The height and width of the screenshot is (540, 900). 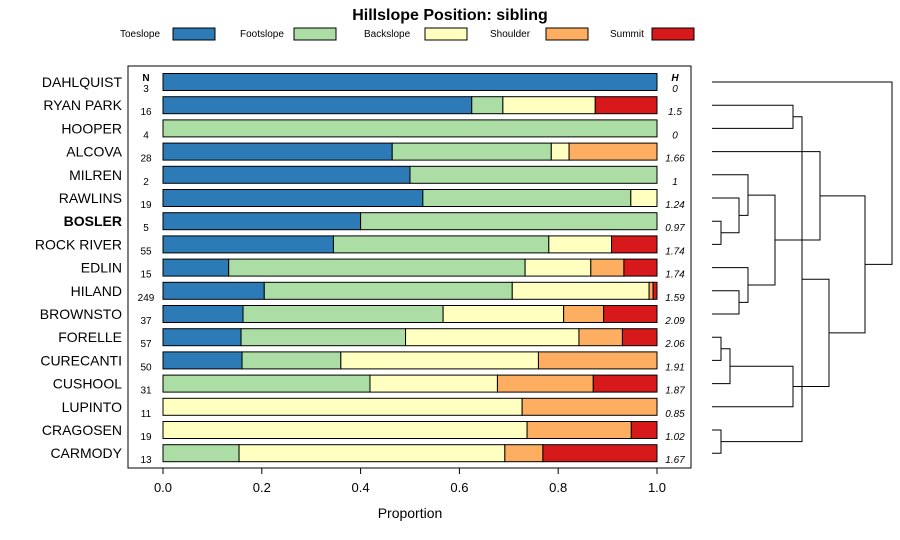 I want to click on h-value: 1.02, so click(x=675, y=437).